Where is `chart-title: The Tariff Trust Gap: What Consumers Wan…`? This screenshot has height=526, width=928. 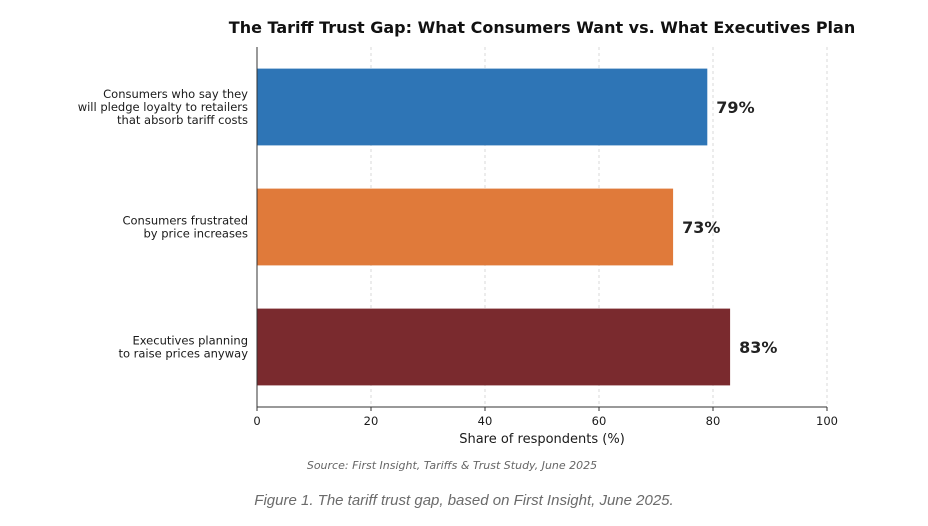 chart-title: The Tariff Trust Gap: What Consumers Wan… is located at coordinates (542, 27).